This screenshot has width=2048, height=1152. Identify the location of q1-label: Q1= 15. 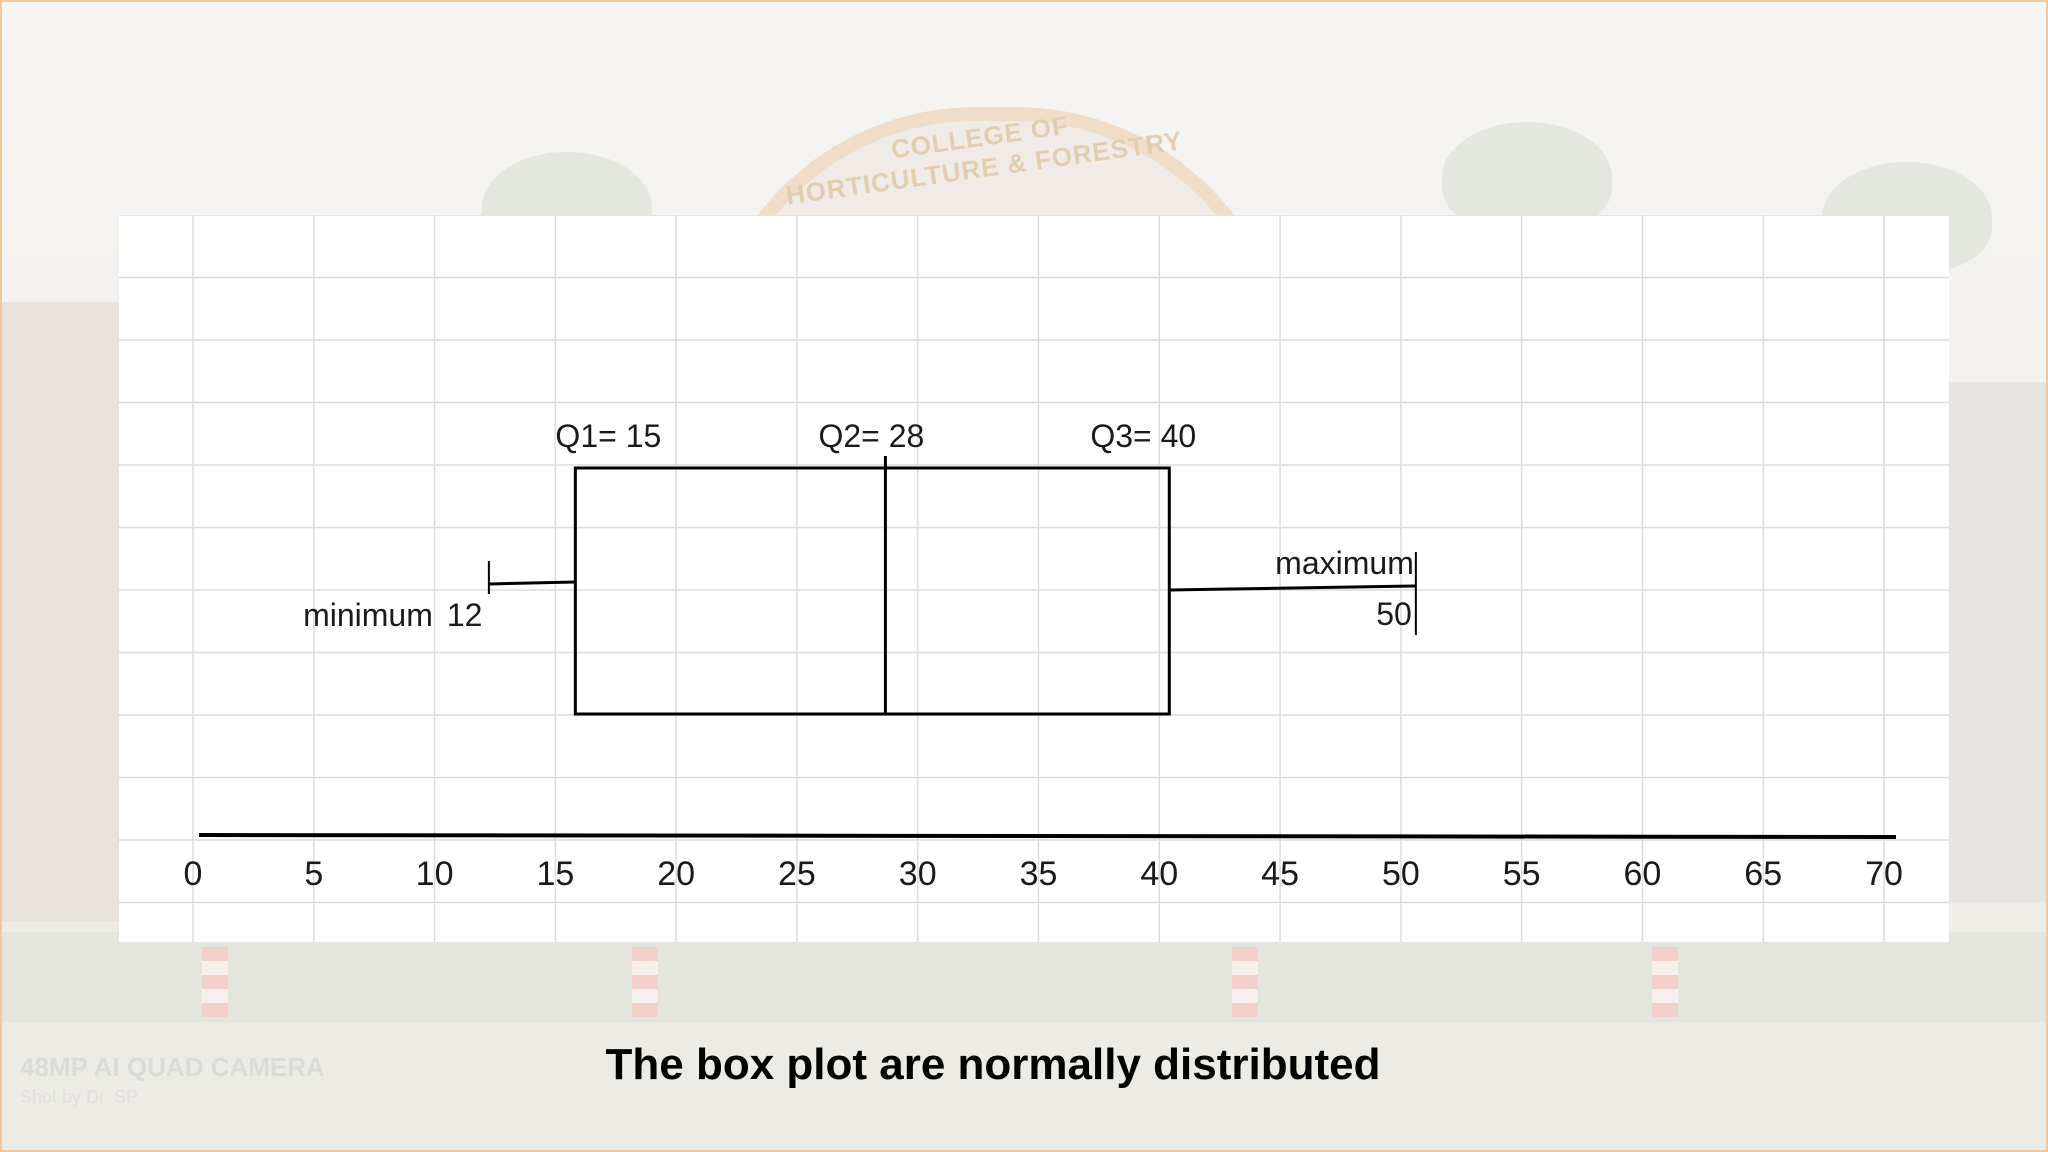
(608, 436).